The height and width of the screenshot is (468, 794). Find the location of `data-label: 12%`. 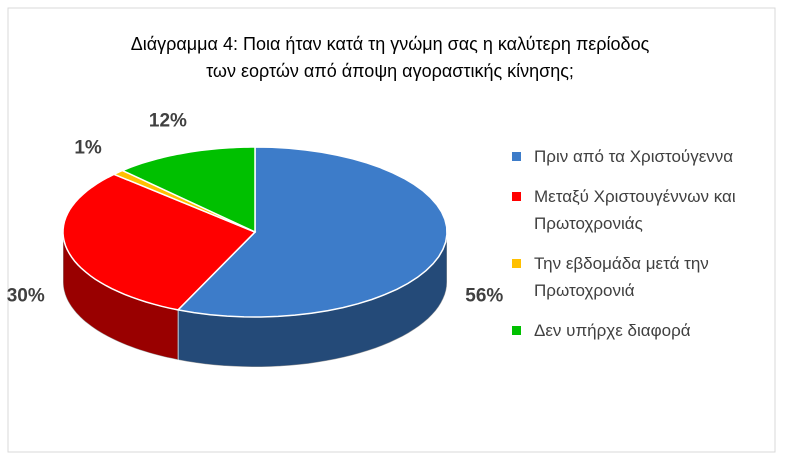

data-label: 12% is located at coordinates (168, 121).